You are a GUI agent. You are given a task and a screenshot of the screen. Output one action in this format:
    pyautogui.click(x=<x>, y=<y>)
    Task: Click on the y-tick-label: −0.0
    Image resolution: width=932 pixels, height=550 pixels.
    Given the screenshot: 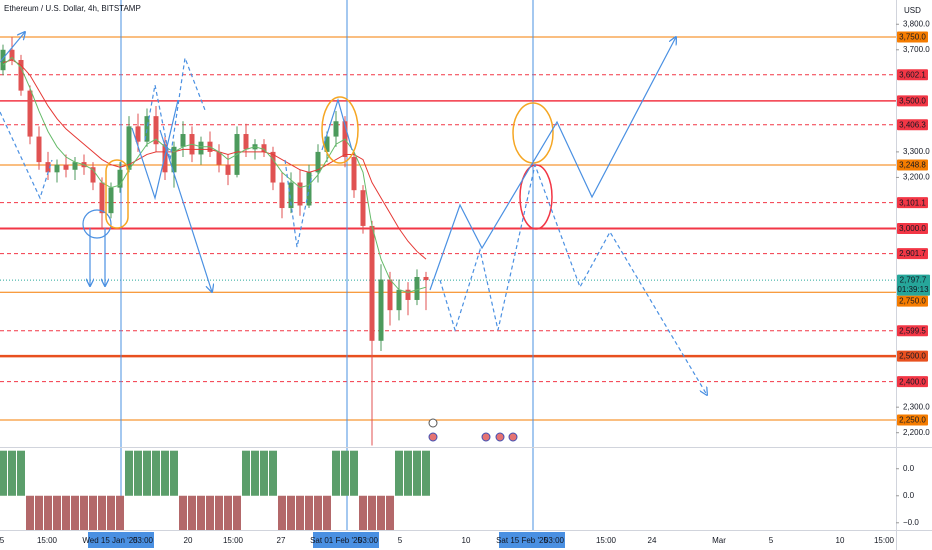 What is the action you would take?
    pyautogui.click(x=911, y=522)
    